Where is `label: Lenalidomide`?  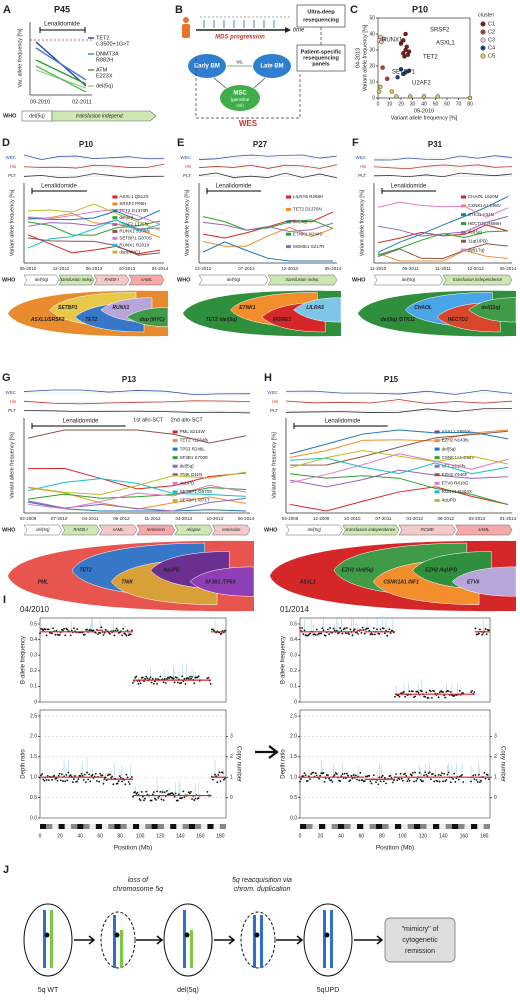 label: Lenalidomide is located at coordinates (409, 187).